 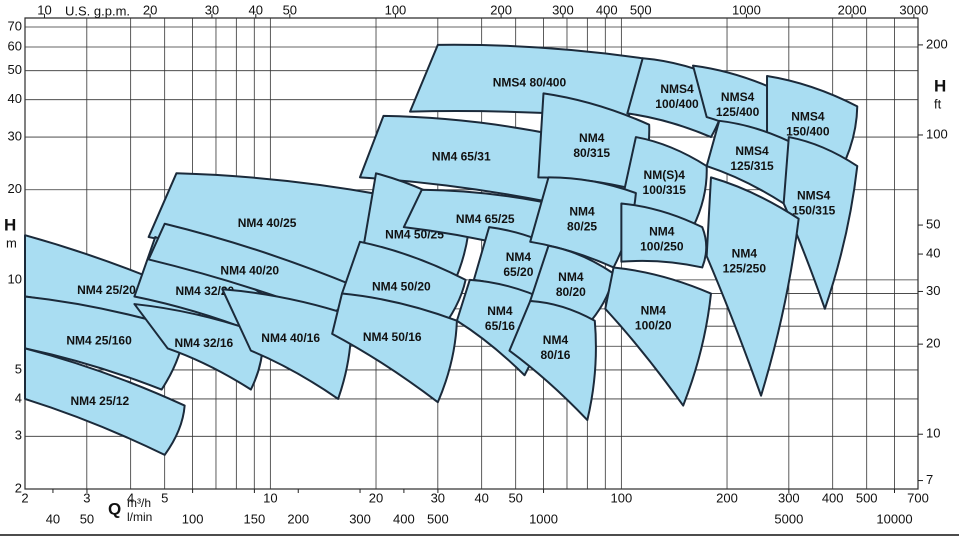 I want to click on region-label: 100/315, so click(x=665, y=190).